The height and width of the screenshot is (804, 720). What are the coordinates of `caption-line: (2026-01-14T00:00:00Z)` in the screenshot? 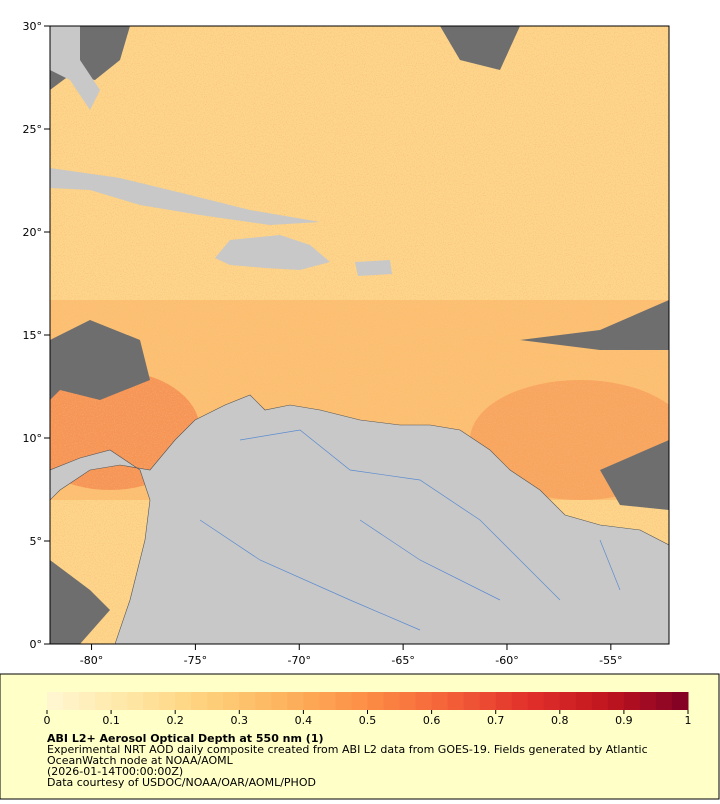 It's located at (115, 771).